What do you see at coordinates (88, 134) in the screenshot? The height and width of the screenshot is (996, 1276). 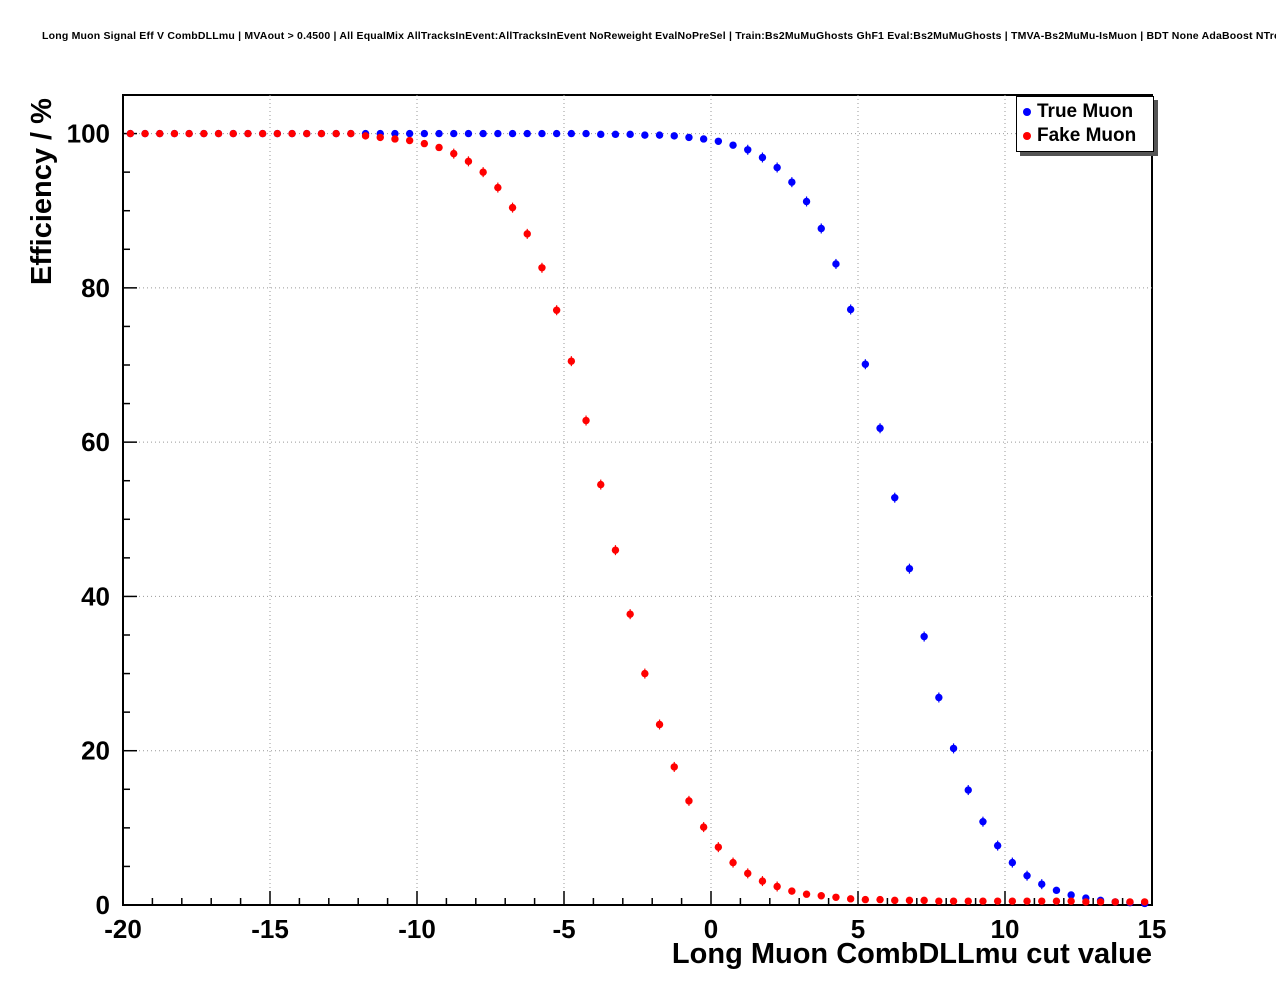 I see `y-tick-label: 100` at bounding box center [88, 134].